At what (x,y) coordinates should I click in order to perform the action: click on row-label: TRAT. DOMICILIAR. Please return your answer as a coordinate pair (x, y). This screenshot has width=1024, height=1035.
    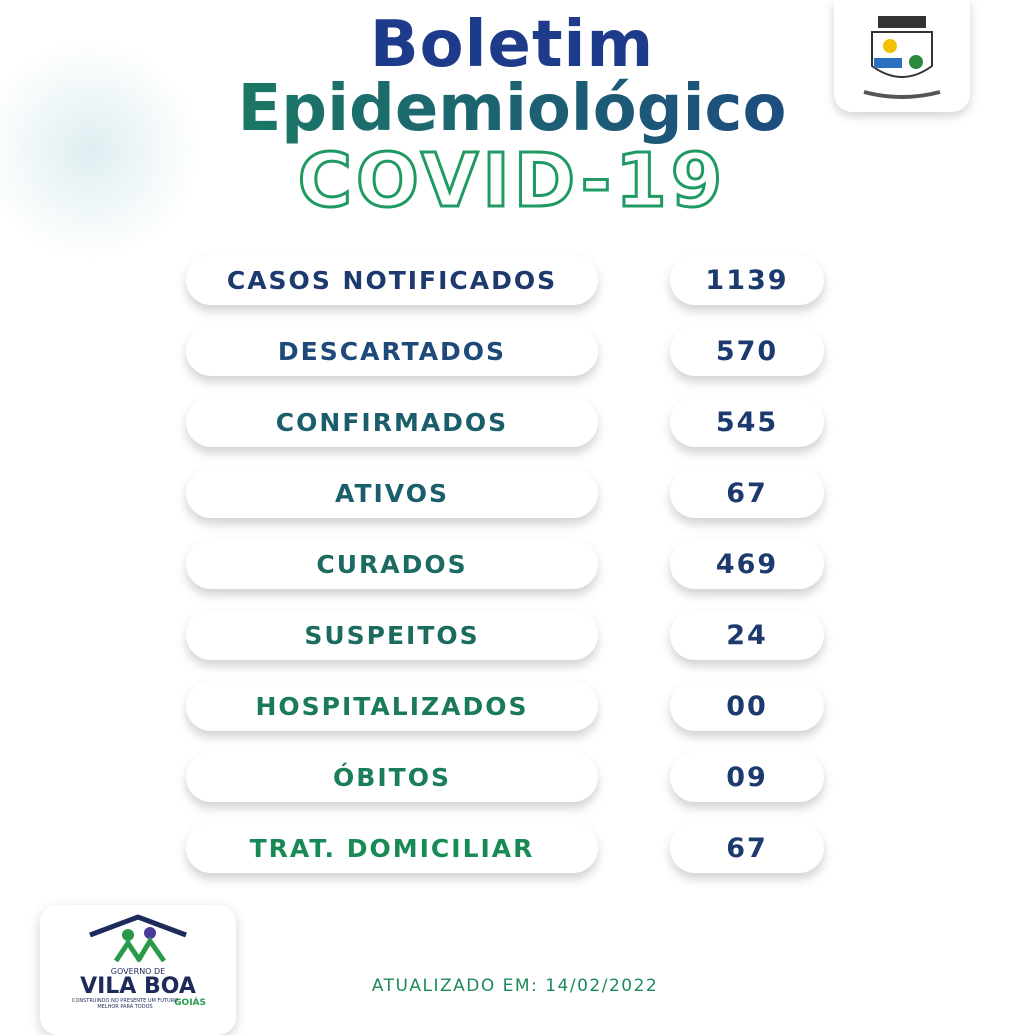
    Looking at the image, I should click on (392, 848).